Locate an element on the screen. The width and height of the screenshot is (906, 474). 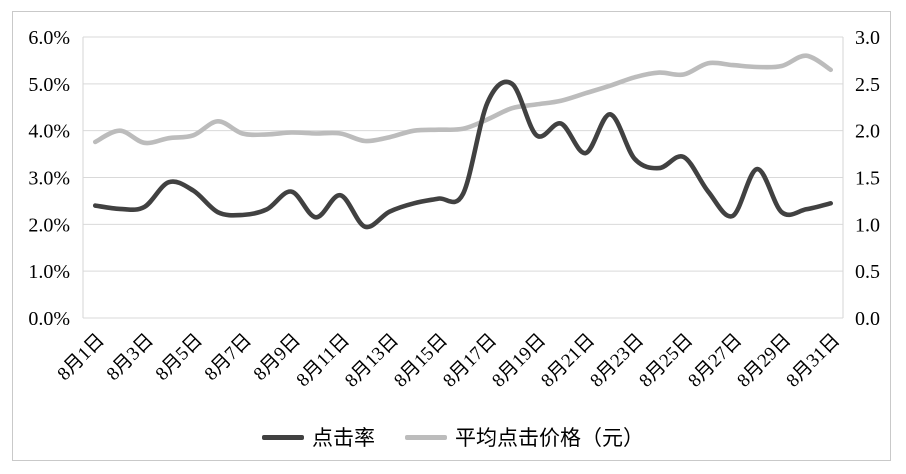
y-axis-left: 6.0% 5.0% 4.0% 3.0% 2.0% 1.0% 0.0% is located at coordinates (49, 178).